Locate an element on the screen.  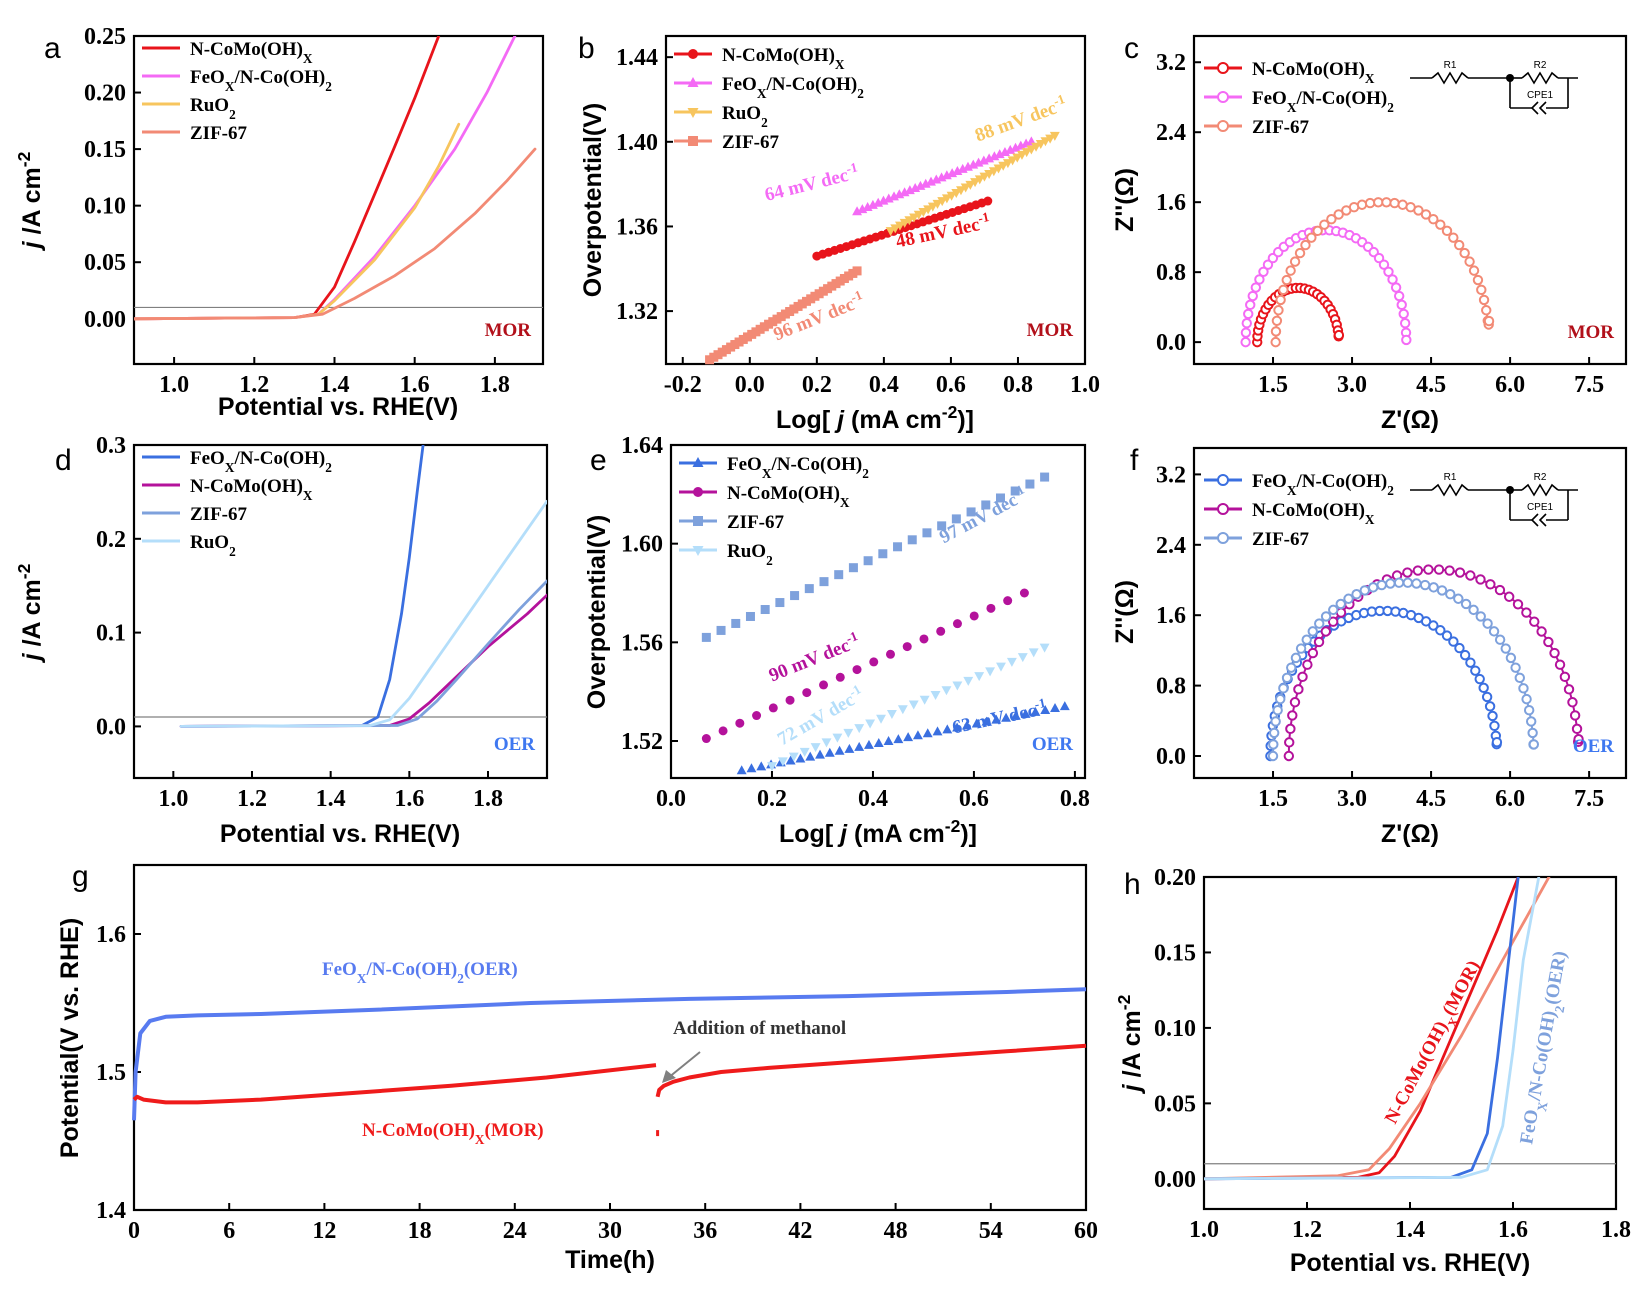
x-tick-label-e: 0.8 is located at coordinates (1075, 799).